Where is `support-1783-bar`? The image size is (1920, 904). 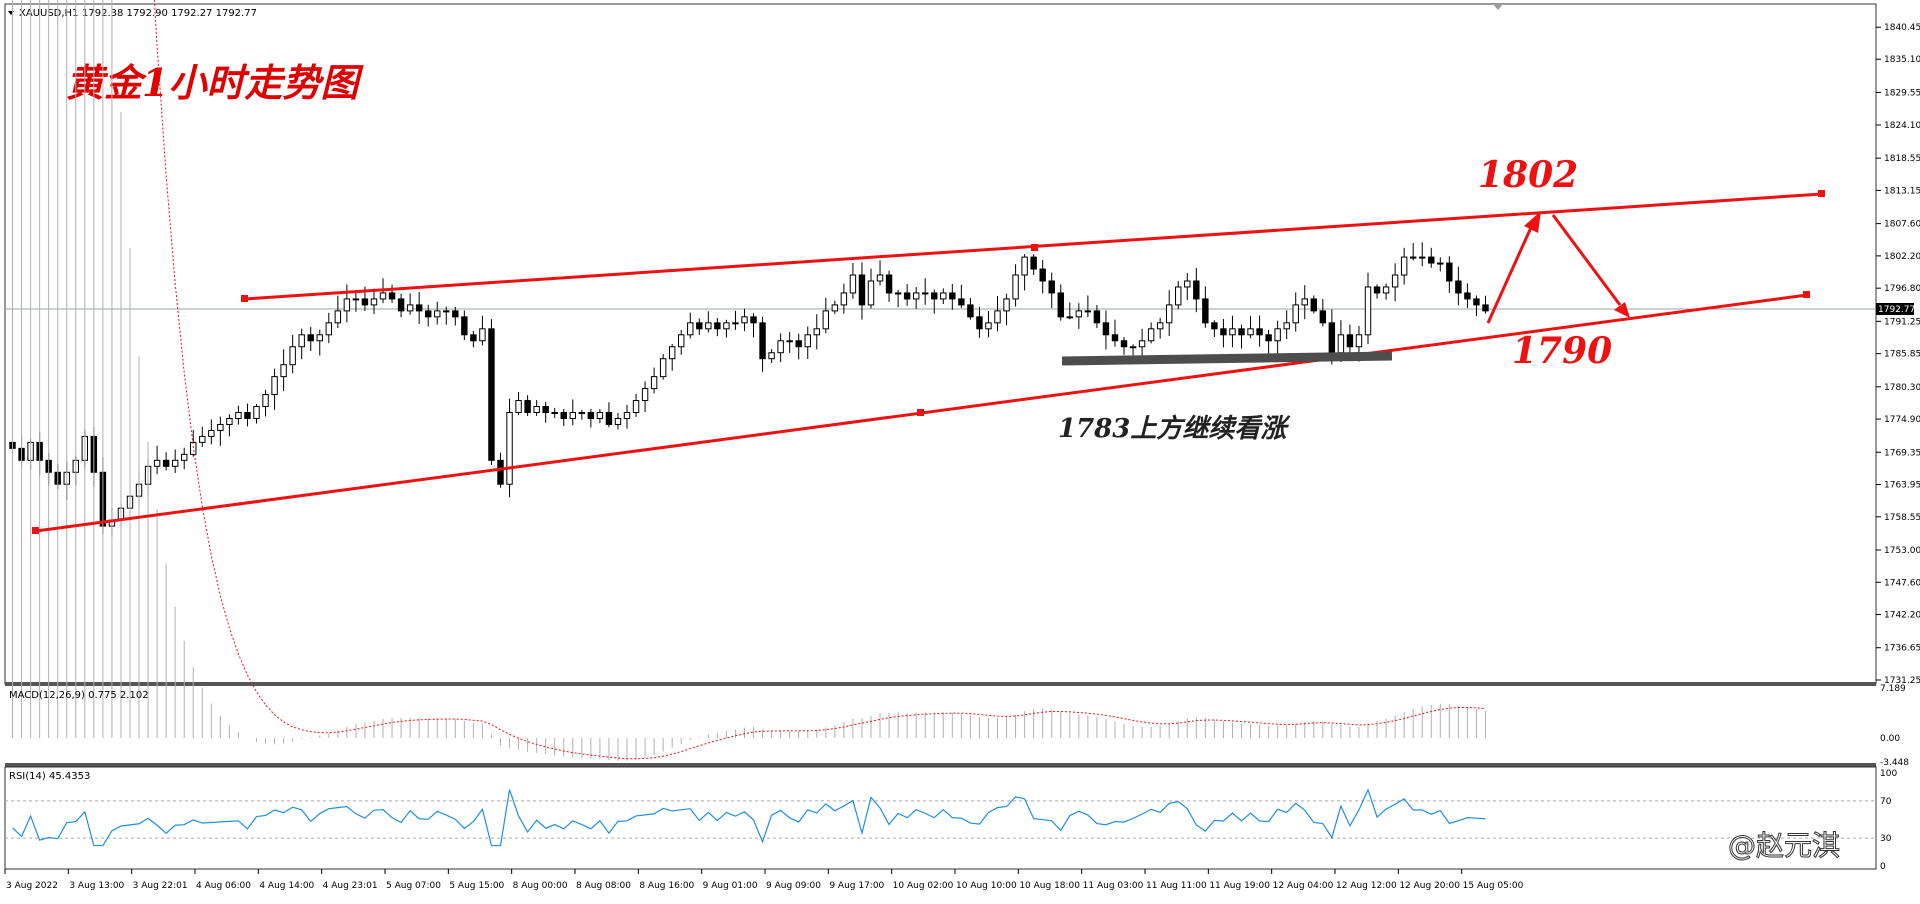 support-1783-bar is located at coordinates (1227, 358).